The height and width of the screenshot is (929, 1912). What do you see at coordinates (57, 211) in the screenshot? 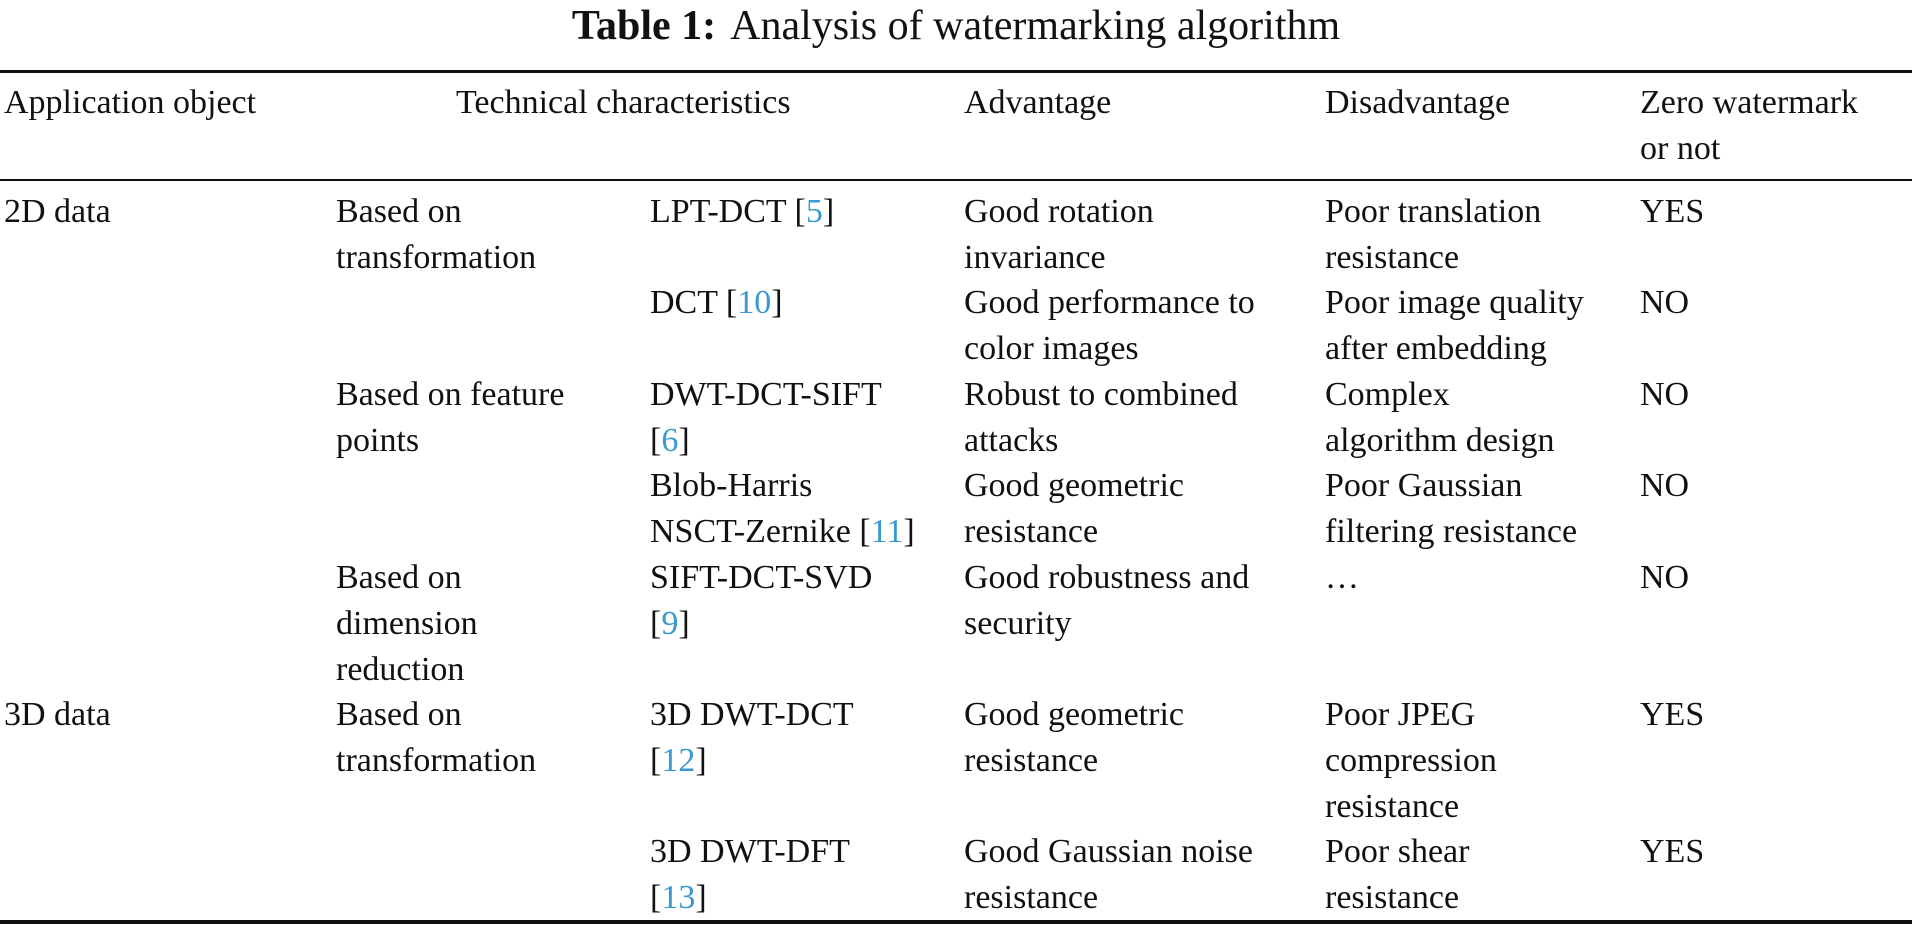
I see `application-object-2d: 2D data` at bounding box center [57, 211].